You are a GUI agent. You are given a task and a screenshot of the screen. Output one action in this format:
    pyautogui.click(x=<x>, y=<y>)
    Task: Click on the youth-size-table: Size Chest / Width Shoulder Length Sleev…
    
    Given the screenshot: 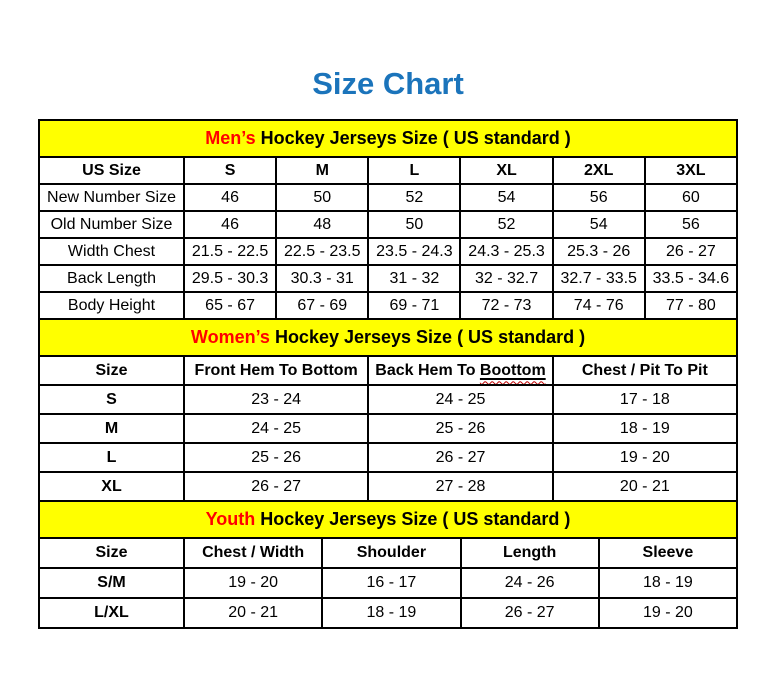 What is the action you would take?
    pyautogui.click(x=388, y=583)
    